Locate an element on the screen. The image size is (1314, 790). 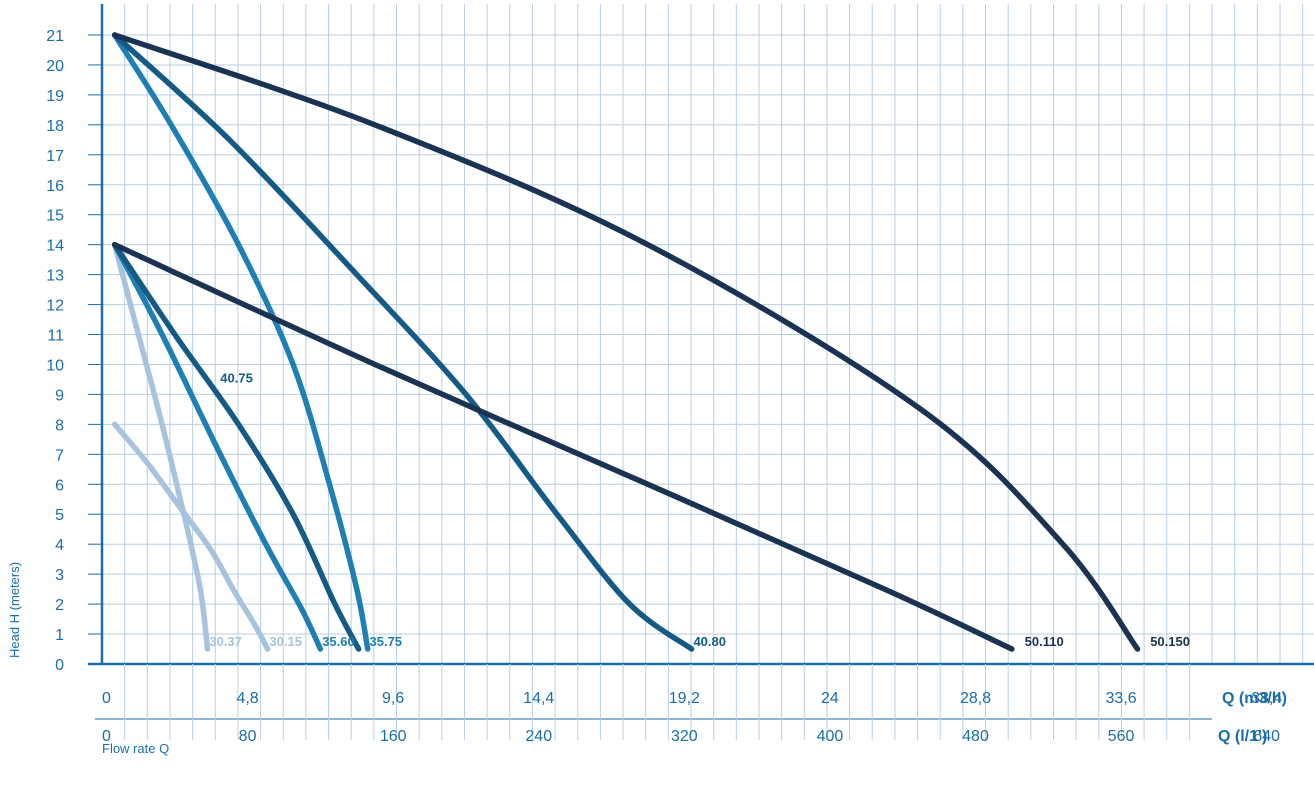
x-tick-label-m3h: 19,2 is located at coordinates (684, 698).